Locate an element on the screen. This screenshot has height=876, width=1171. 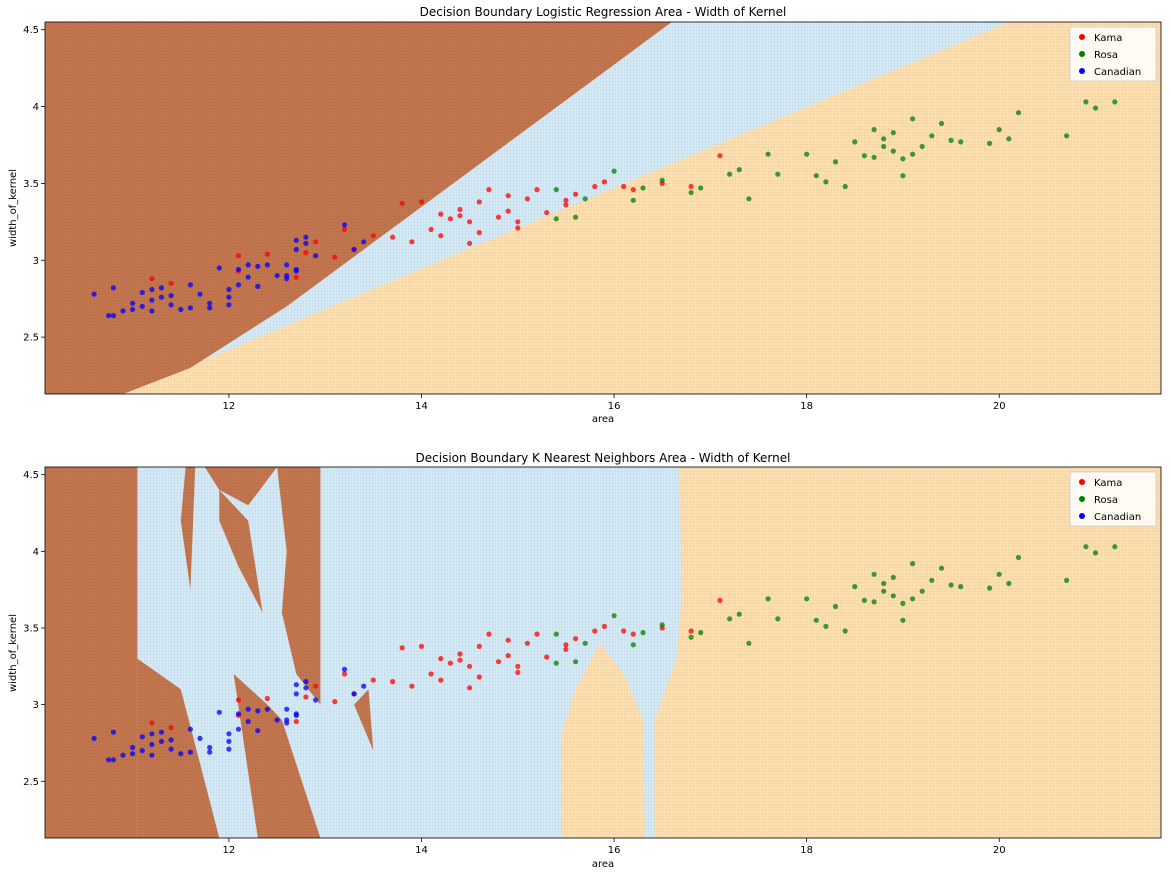
y-tick-label: 4 is located at coordinates (36, 107).